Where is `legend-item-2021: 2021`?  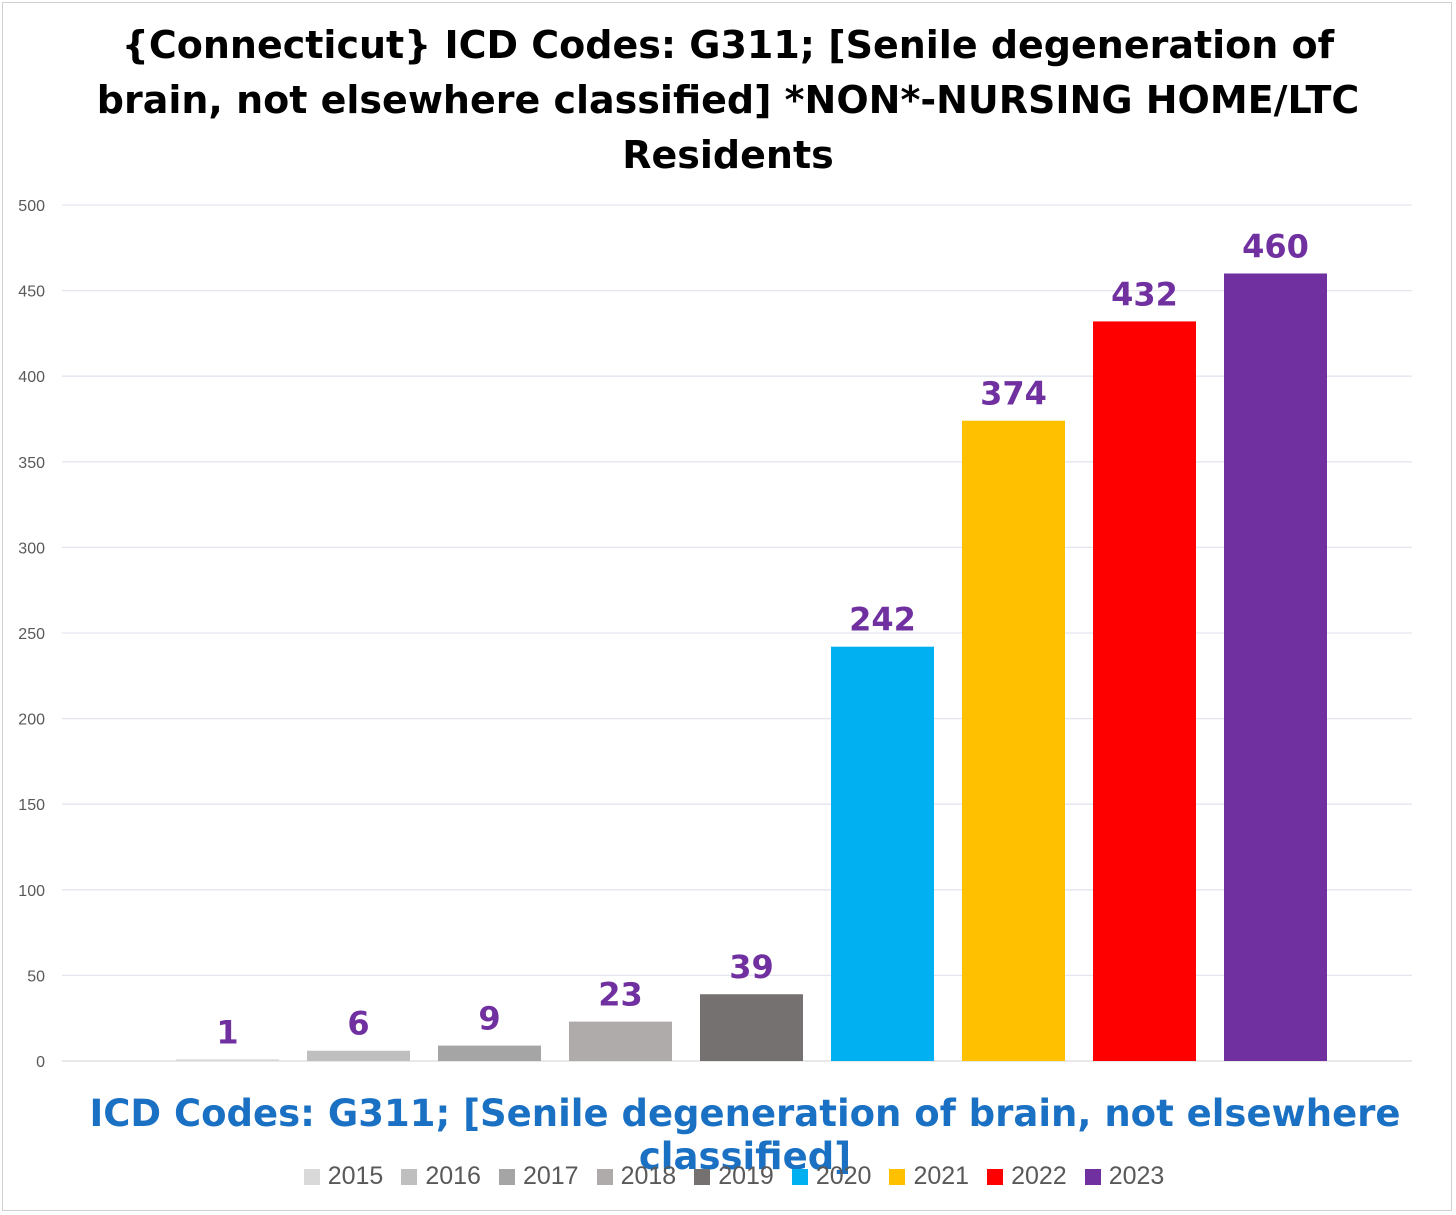 legend-item-2021: 2021 is located at coordinates (929, 1176).